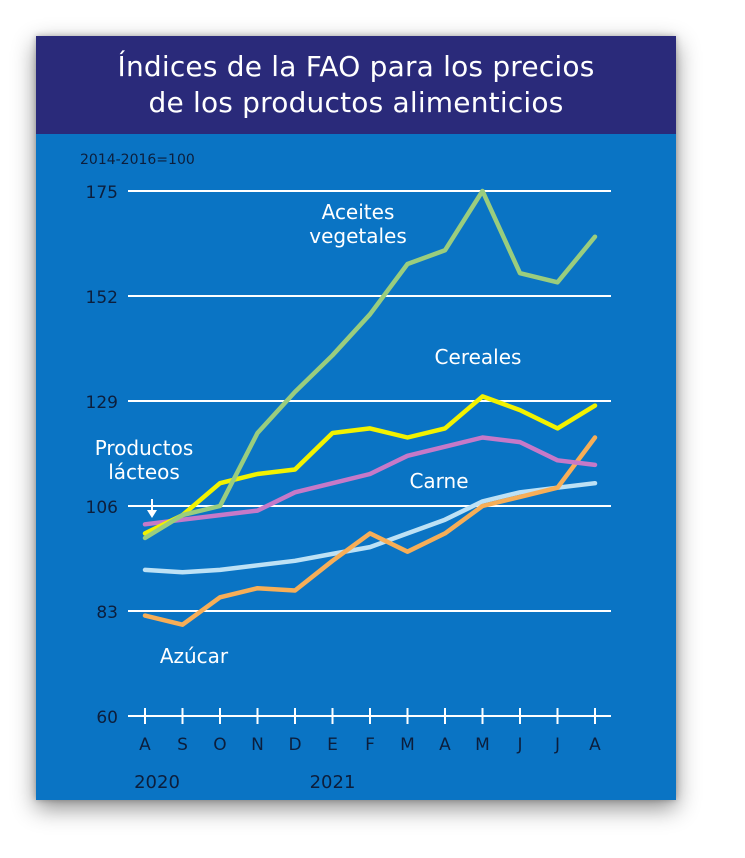 This screenshot has height=858, width=745. I want to click on x-tick-label: O, so click(219, 745).